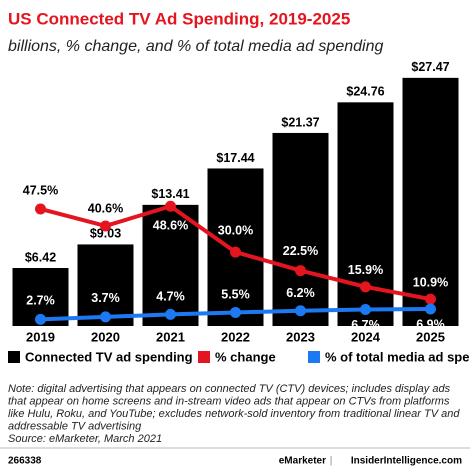  I want to click on bar-value-label: $17.44, so click(235, 158).